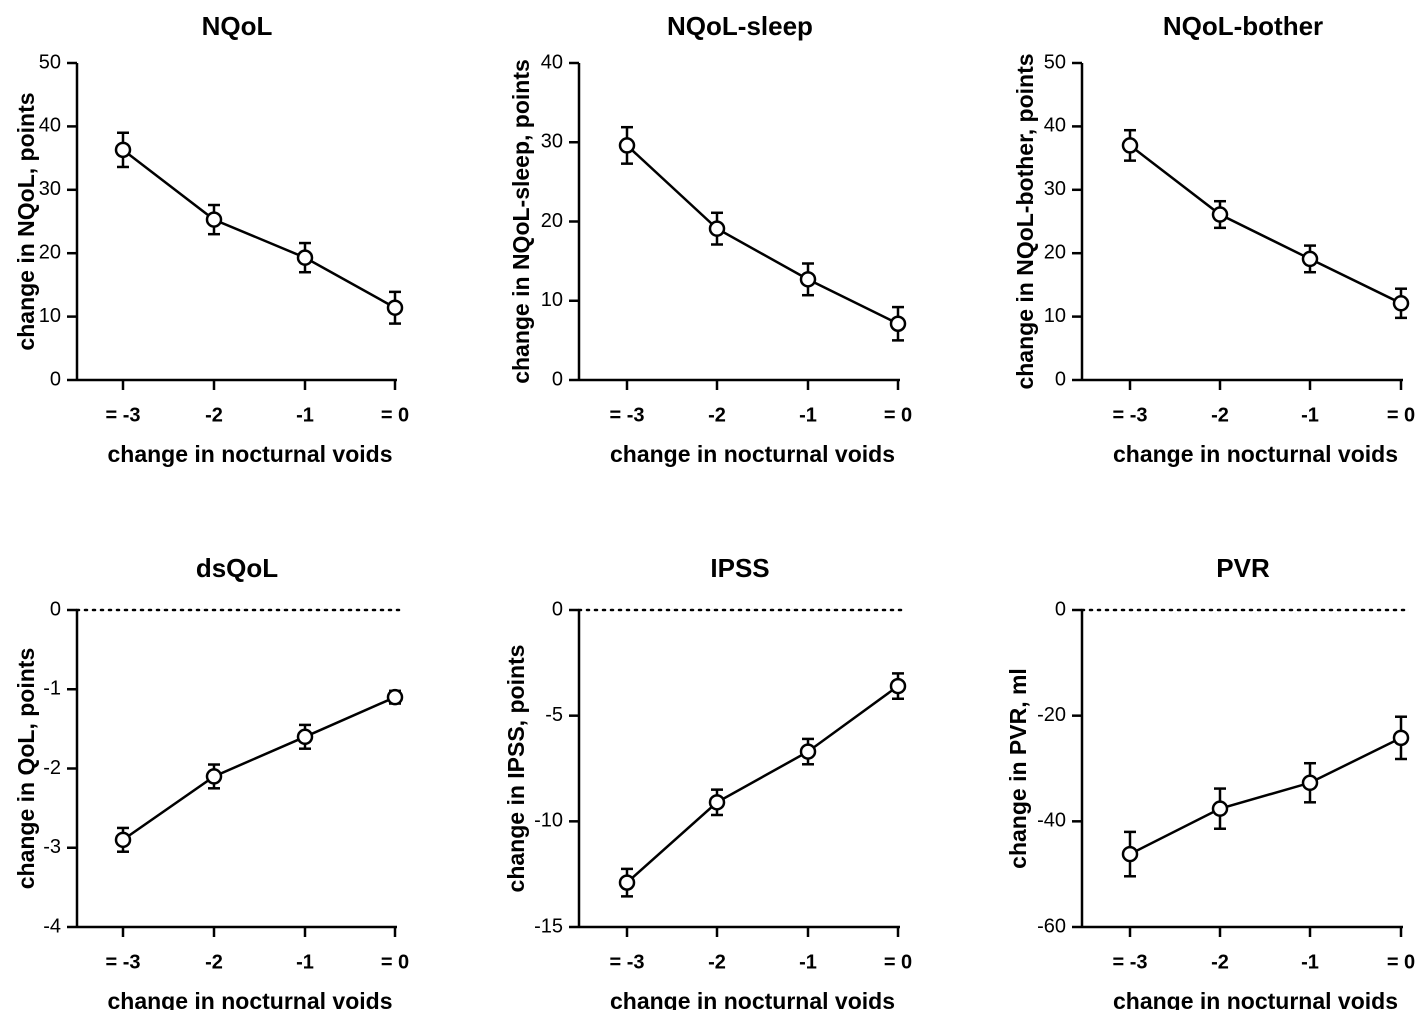  Describe the element at coordinates (26, 769) in the screenshot. I see `y-axis-label: change in QoL, points` at that location.